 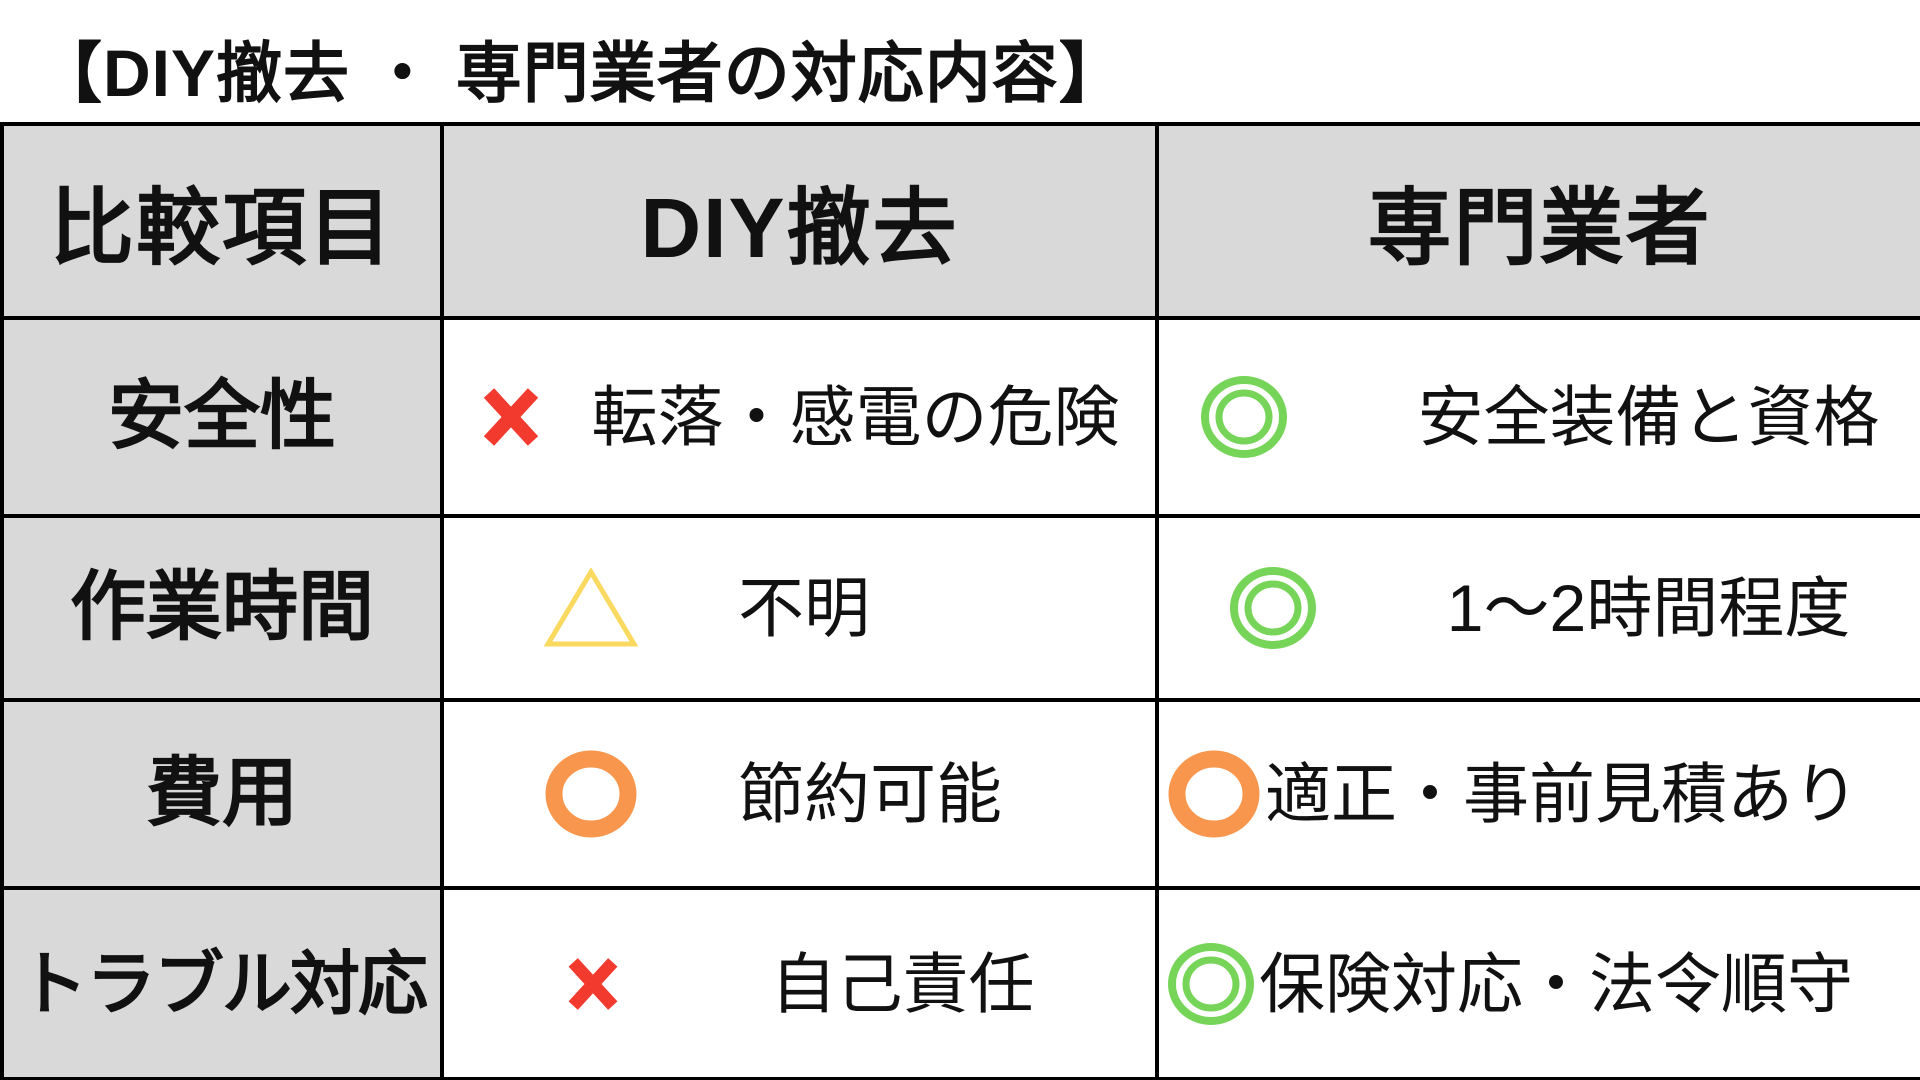 I want to click on page-title: 【DIY撤去 ・ 専門業者の対応内容】, so click(x=581, y=73).